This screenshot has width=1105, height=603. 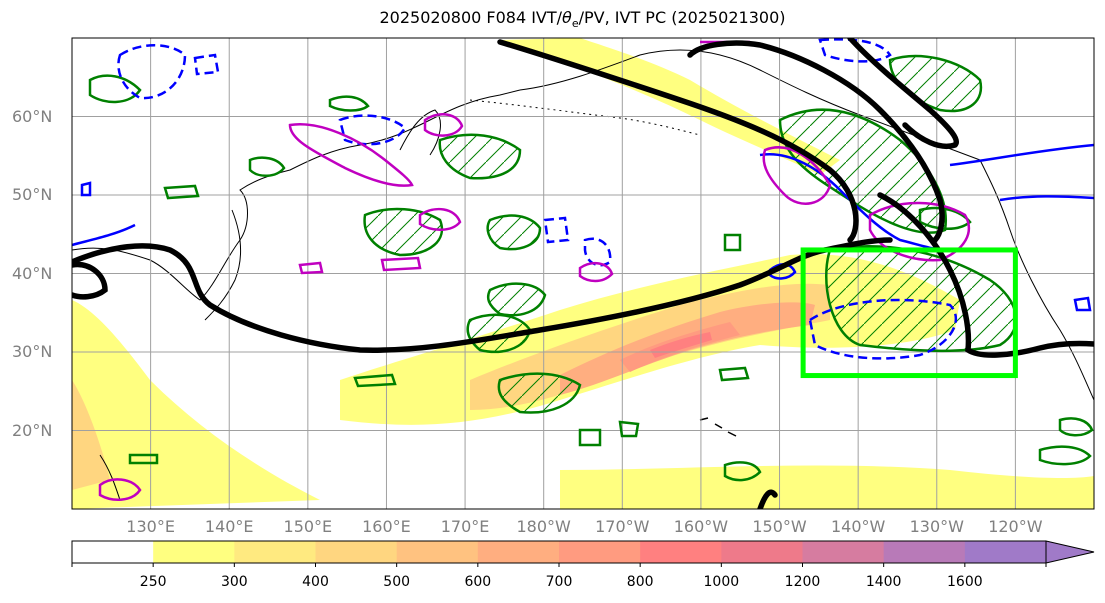 What do you see at coordinates (883, 582) in the screenshot?
I see `colorbar-tick-label: 1400` at bounding box center [883, 582].